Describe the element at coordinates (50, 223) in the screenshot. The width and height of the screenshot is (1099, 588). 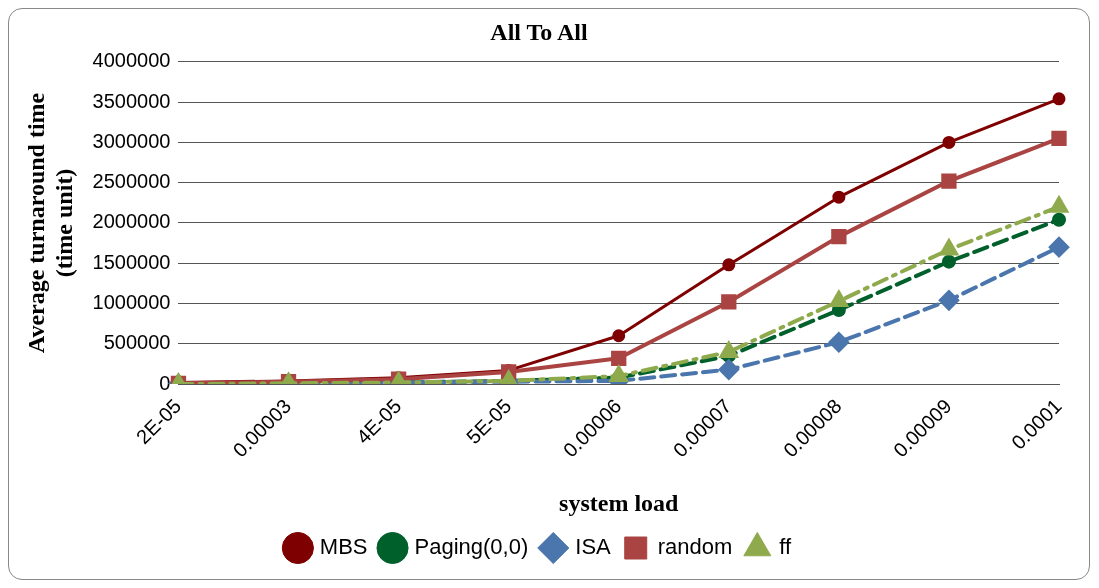
I see `y-axis-title: Average turnaround time (time unit)` at that location.